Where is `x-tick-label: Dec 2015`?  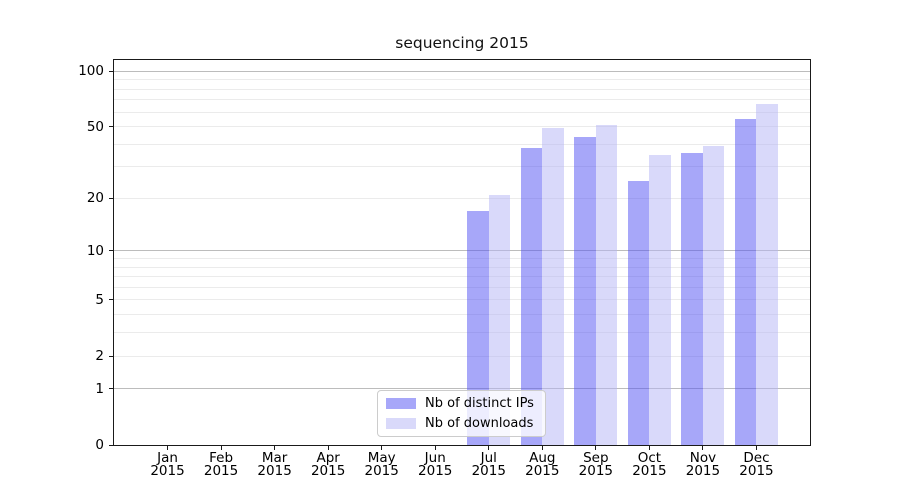 x-tick-label: Dec 2015 is located at coordinates (756, 464).